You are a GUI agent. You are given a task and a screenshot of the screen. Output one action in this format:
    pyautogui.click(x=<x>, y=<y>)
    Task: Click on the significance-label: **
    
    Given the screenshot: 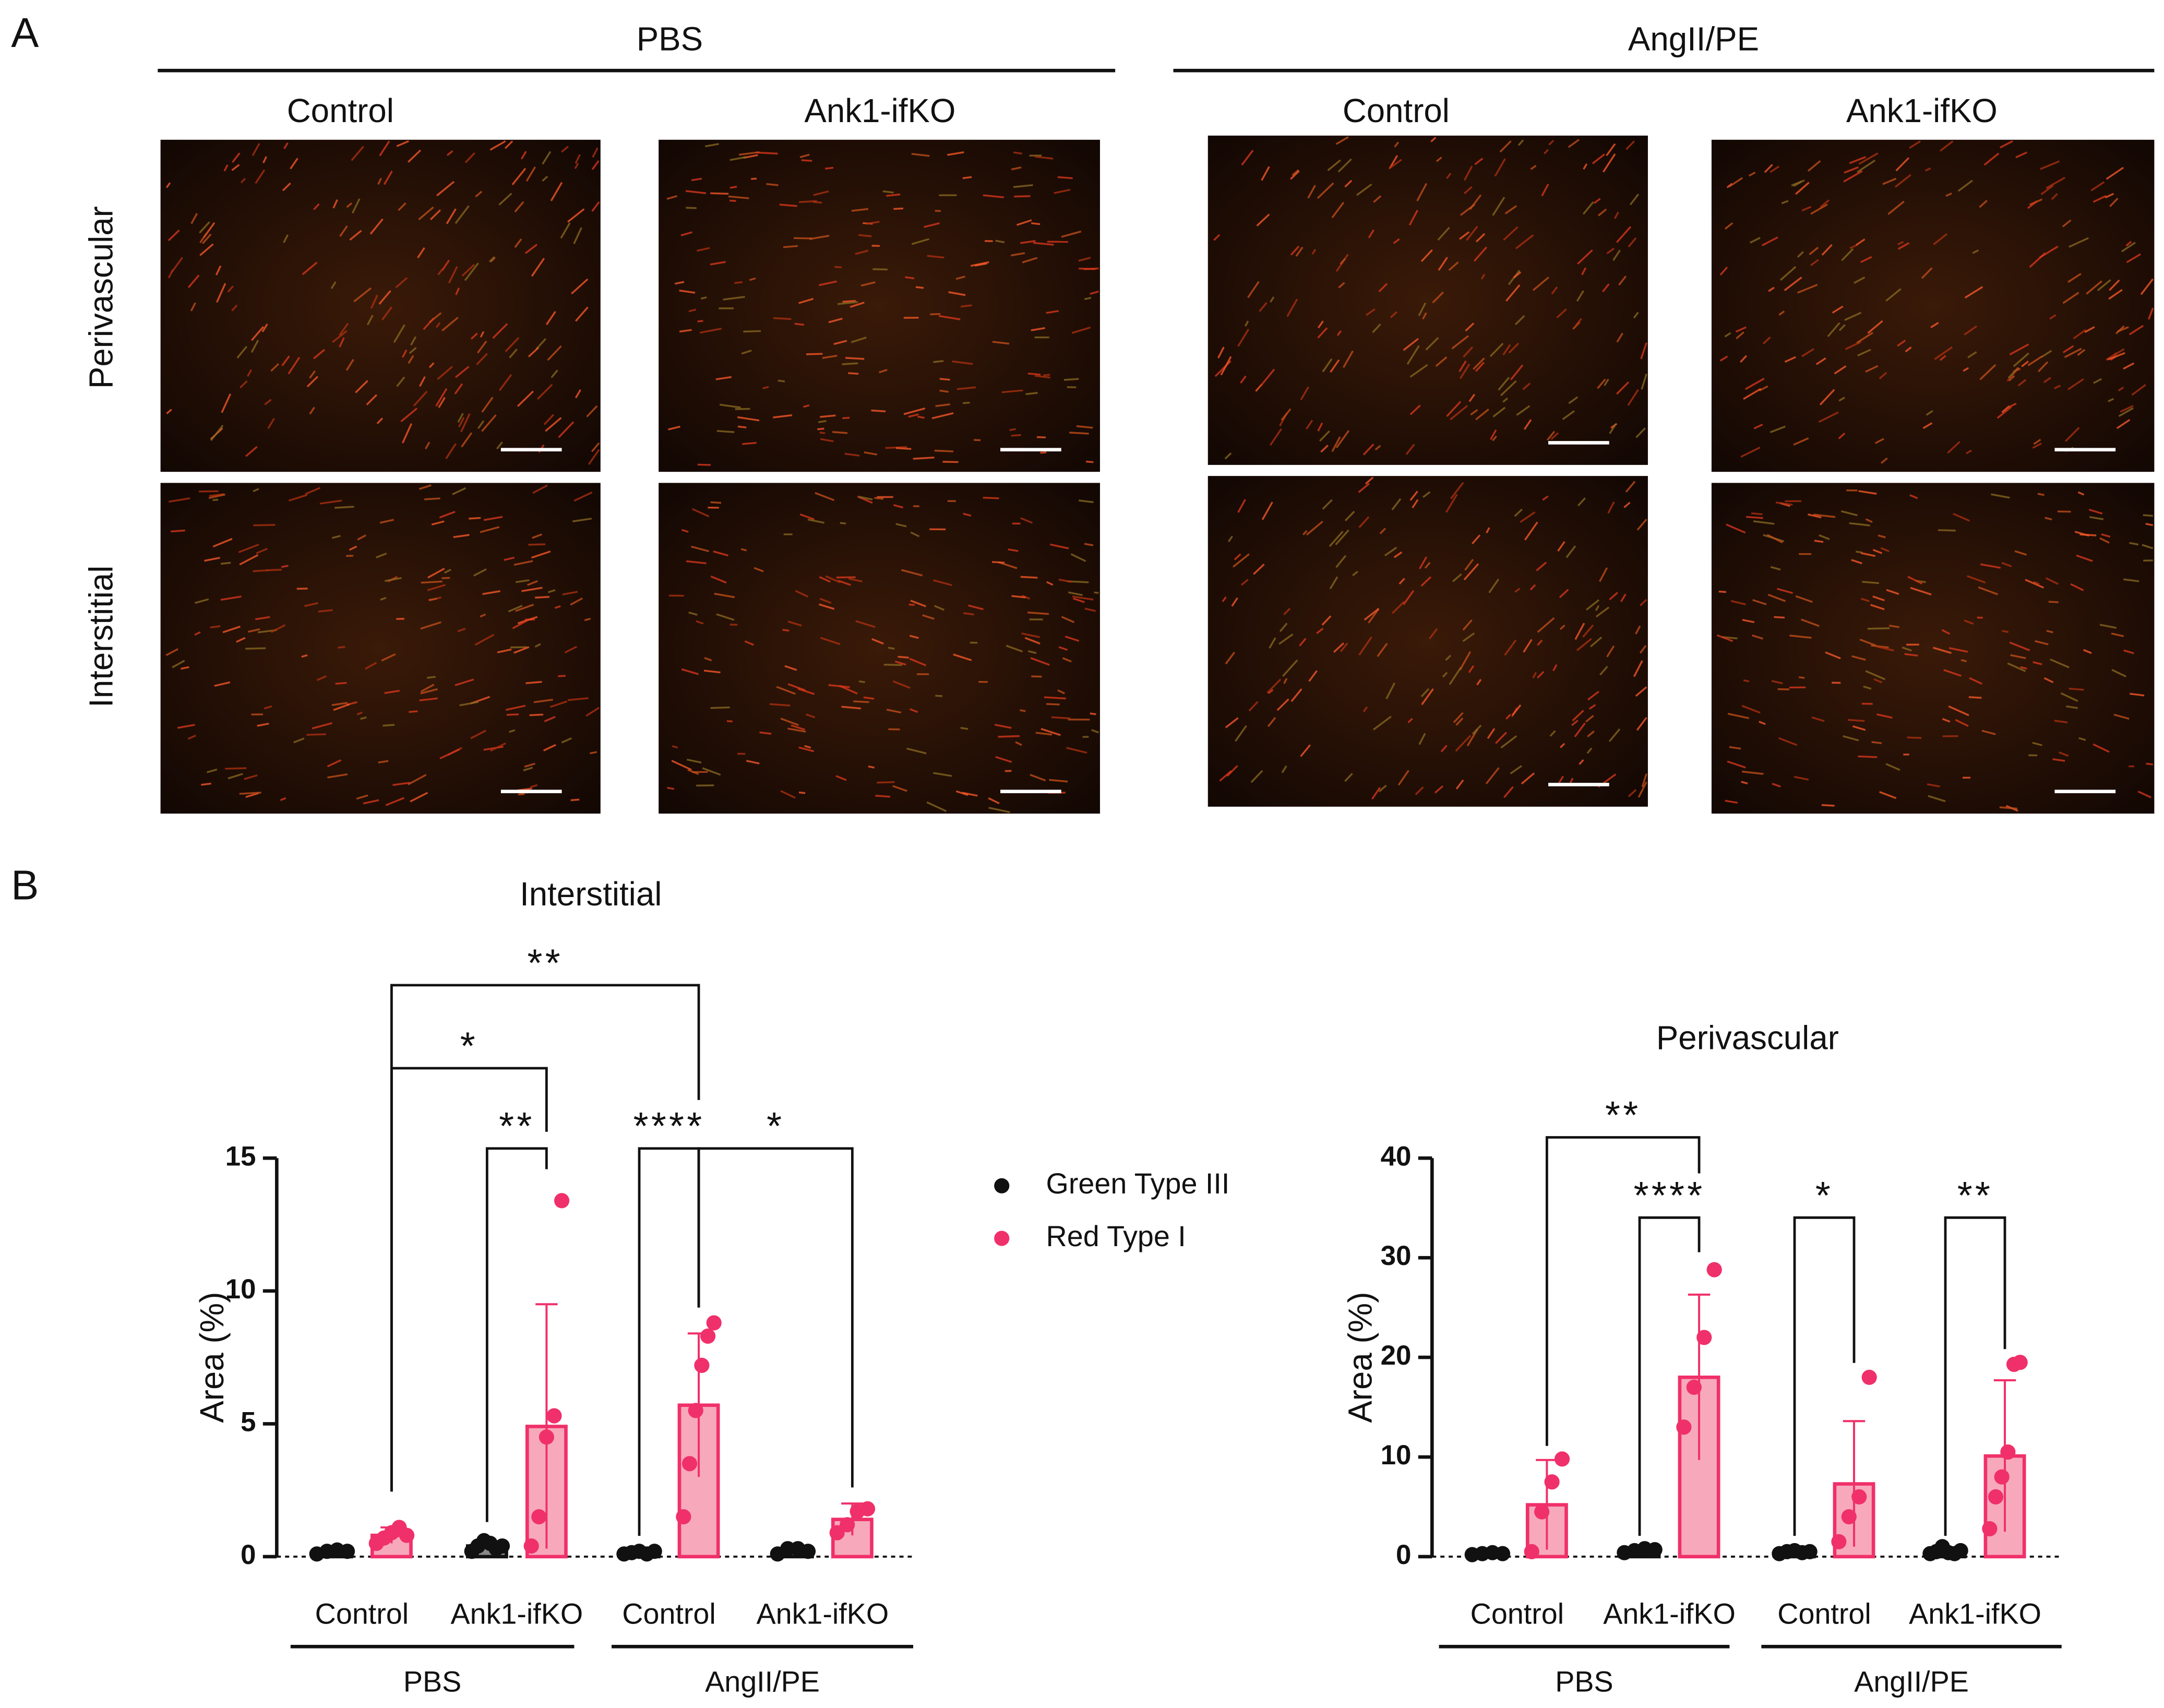 What is the action you would take?
    pyautogui.click(x=1623, y=1115)
    